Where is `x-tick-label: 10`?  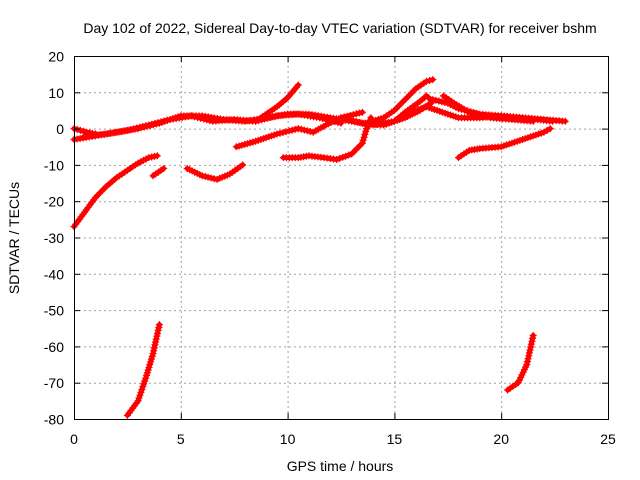
x-tick-label: 10 is located at coordinates (288, 439).